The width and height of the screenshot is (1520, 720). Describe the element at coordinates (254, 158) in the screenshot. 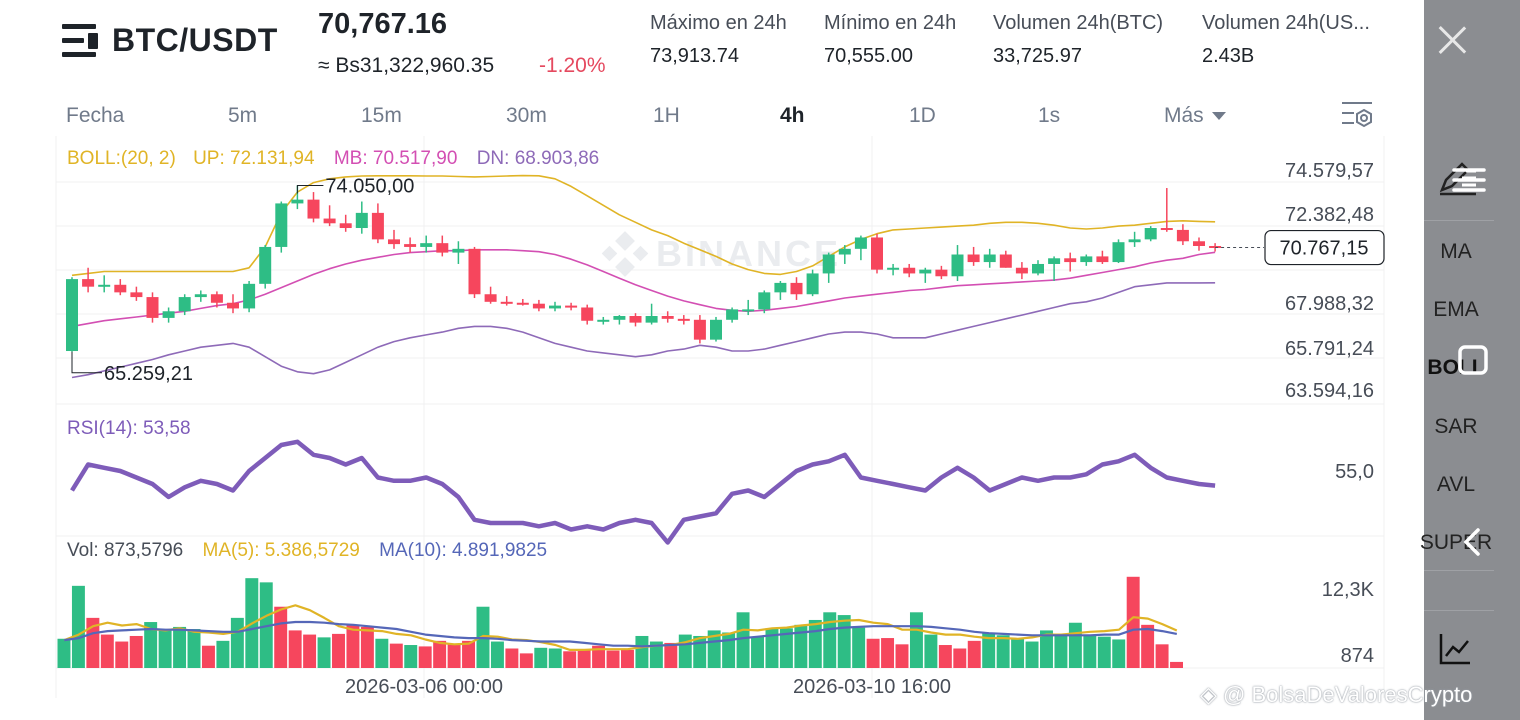

I see `boll-up-label: UP: 72.131,94` at that location.